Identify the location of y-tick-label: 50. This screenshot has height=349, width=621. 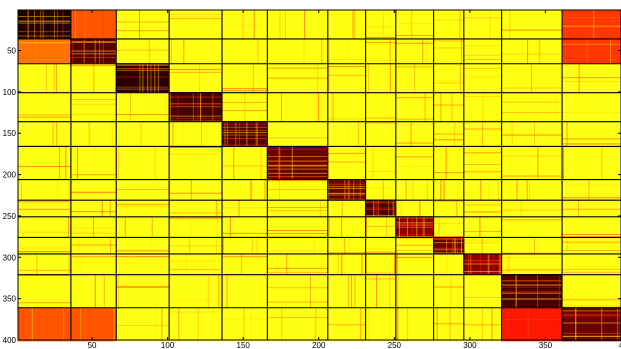
(11, 51).